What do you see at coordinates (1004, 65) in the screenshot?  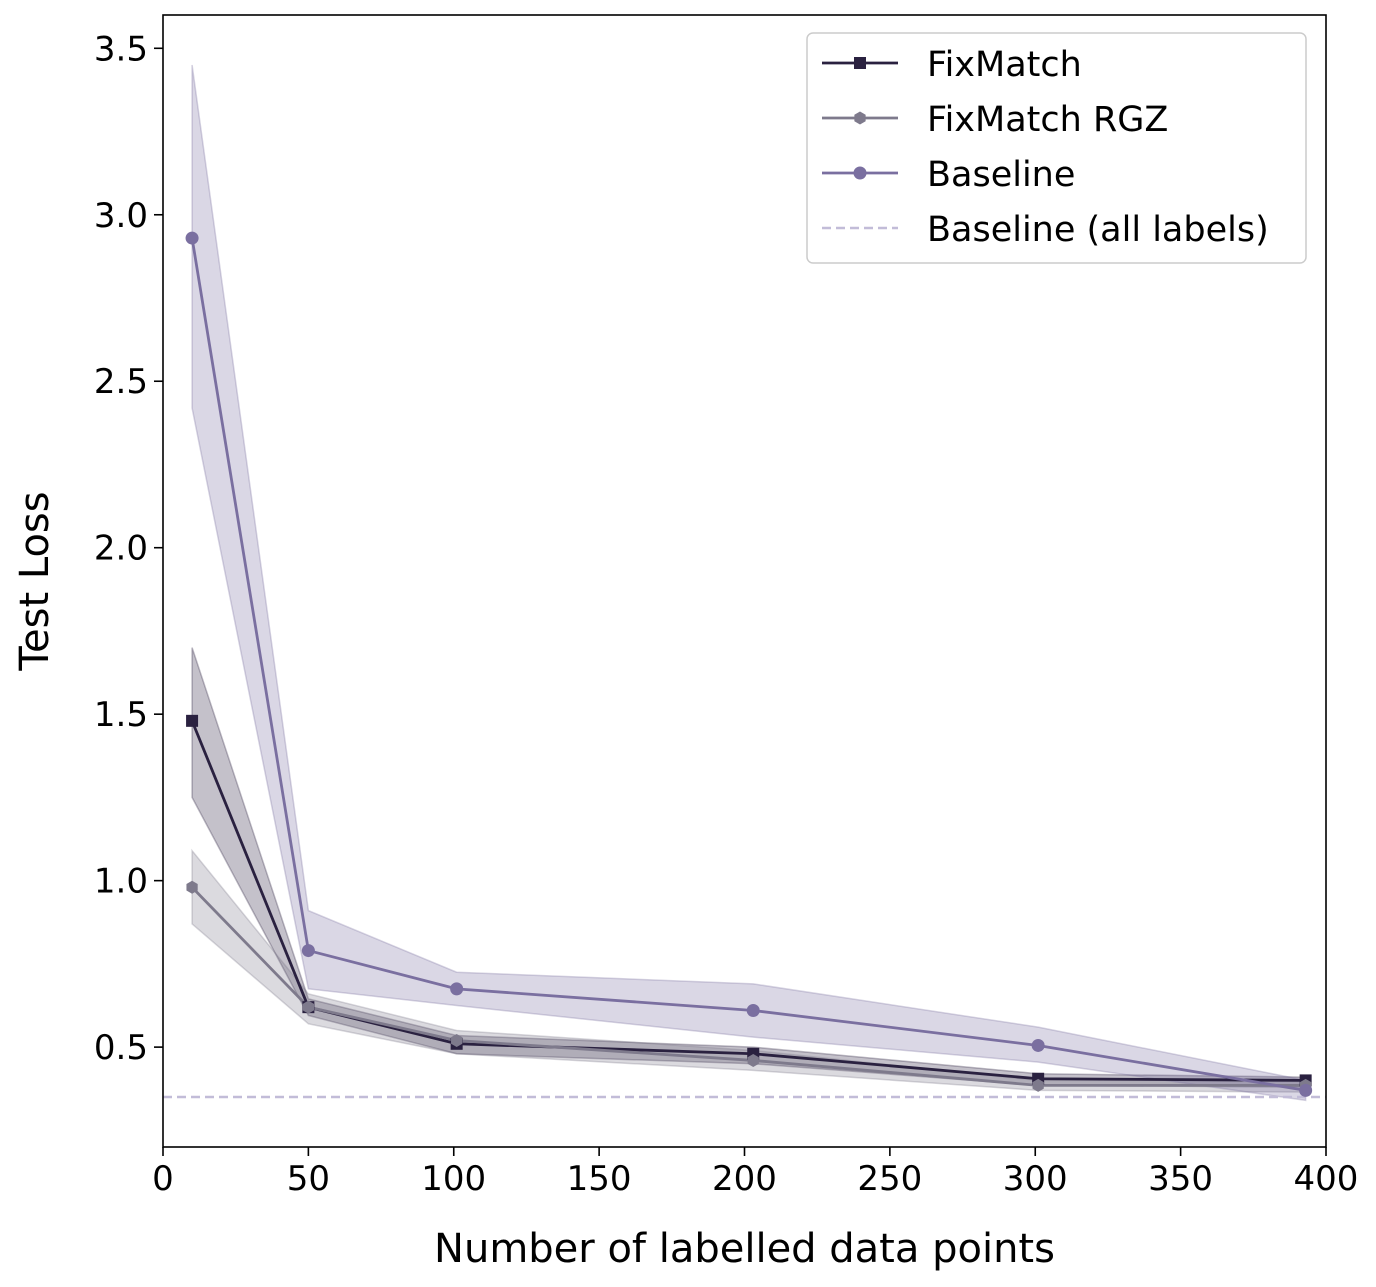 I see `legend-fixmatch-label: FixMatch` at bounding box center [1004, 65].